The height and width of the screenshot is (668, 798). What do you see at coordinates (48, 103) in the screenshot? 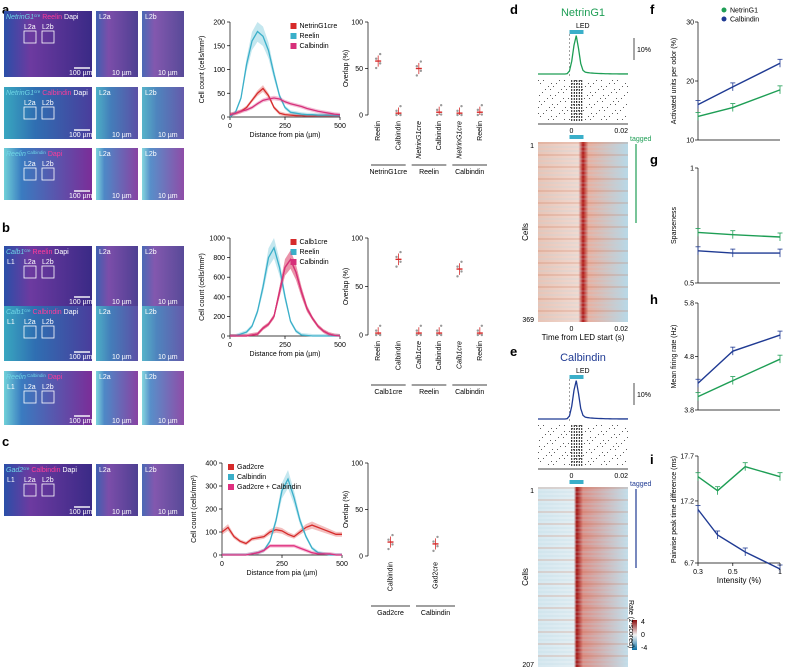
I see `micro-a2-region-L2b: L2b` at bounding box center [48, 103].